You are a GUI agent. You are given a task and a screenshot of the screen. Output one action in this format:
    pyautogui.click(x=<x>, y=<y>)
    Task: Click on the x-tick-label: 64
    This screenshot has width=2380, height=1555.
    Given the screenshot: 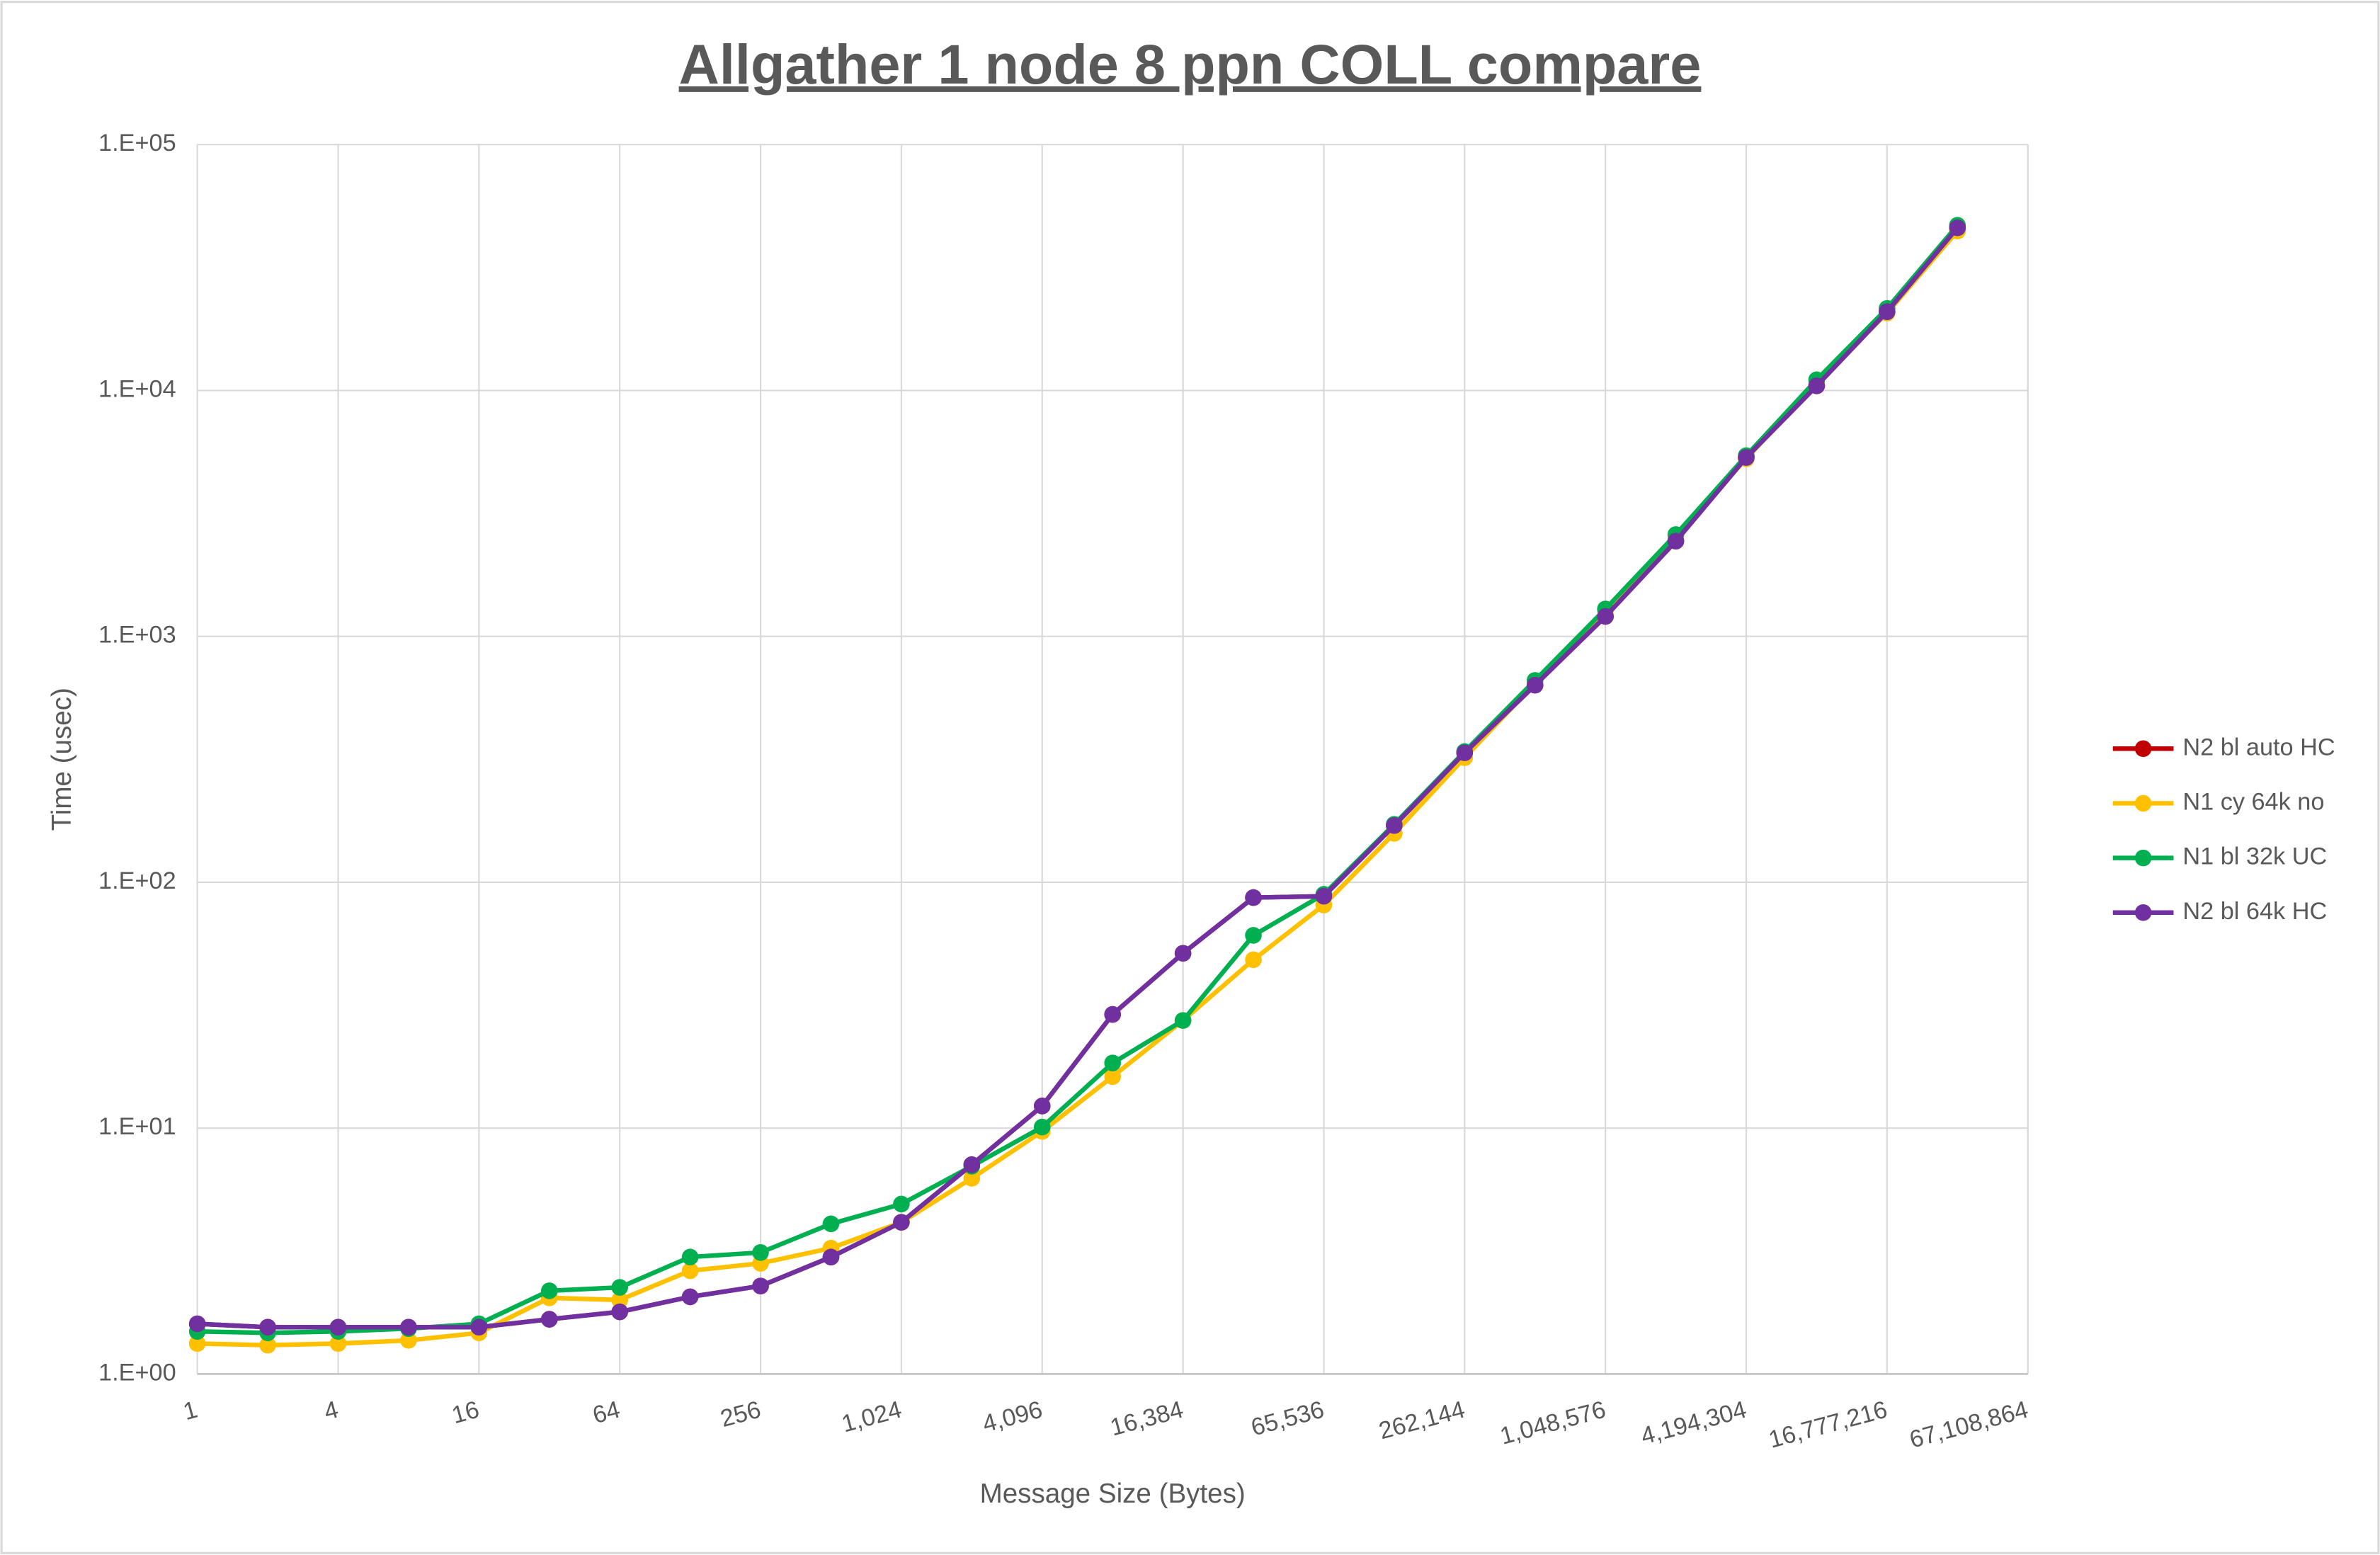 What is the action you would take?
    pyautogui.click(x=606, y=1413)
    